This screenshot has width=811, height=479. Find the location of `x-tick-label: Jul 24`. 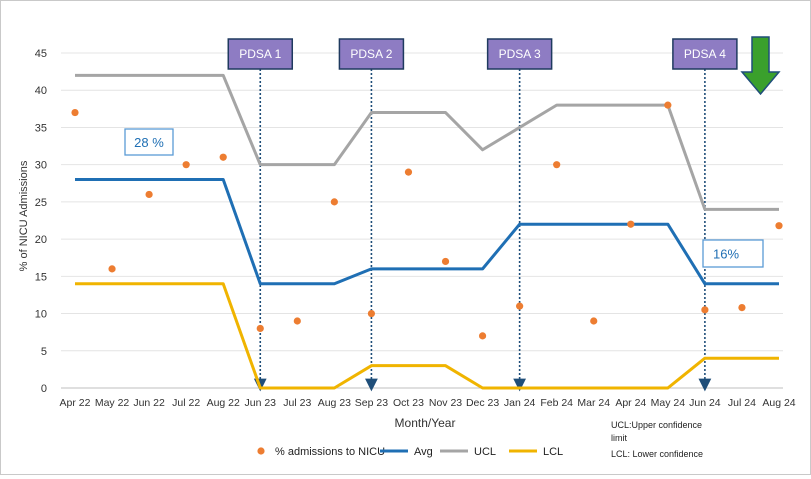

x-tick-label: Jul 24 is located at coordinates (742, 403).